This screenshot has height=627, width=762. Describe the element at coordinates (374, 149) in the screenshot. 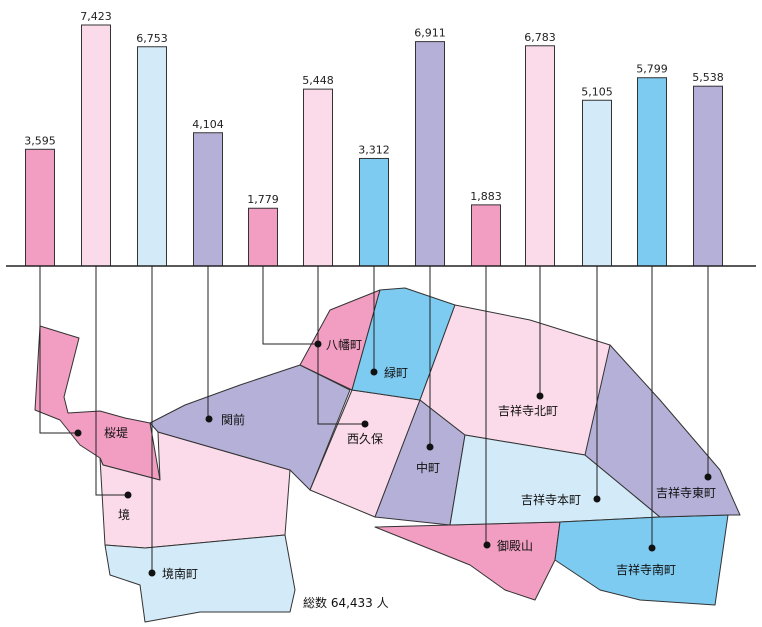

I see `value-label-midoricho: 3,312` at that location.